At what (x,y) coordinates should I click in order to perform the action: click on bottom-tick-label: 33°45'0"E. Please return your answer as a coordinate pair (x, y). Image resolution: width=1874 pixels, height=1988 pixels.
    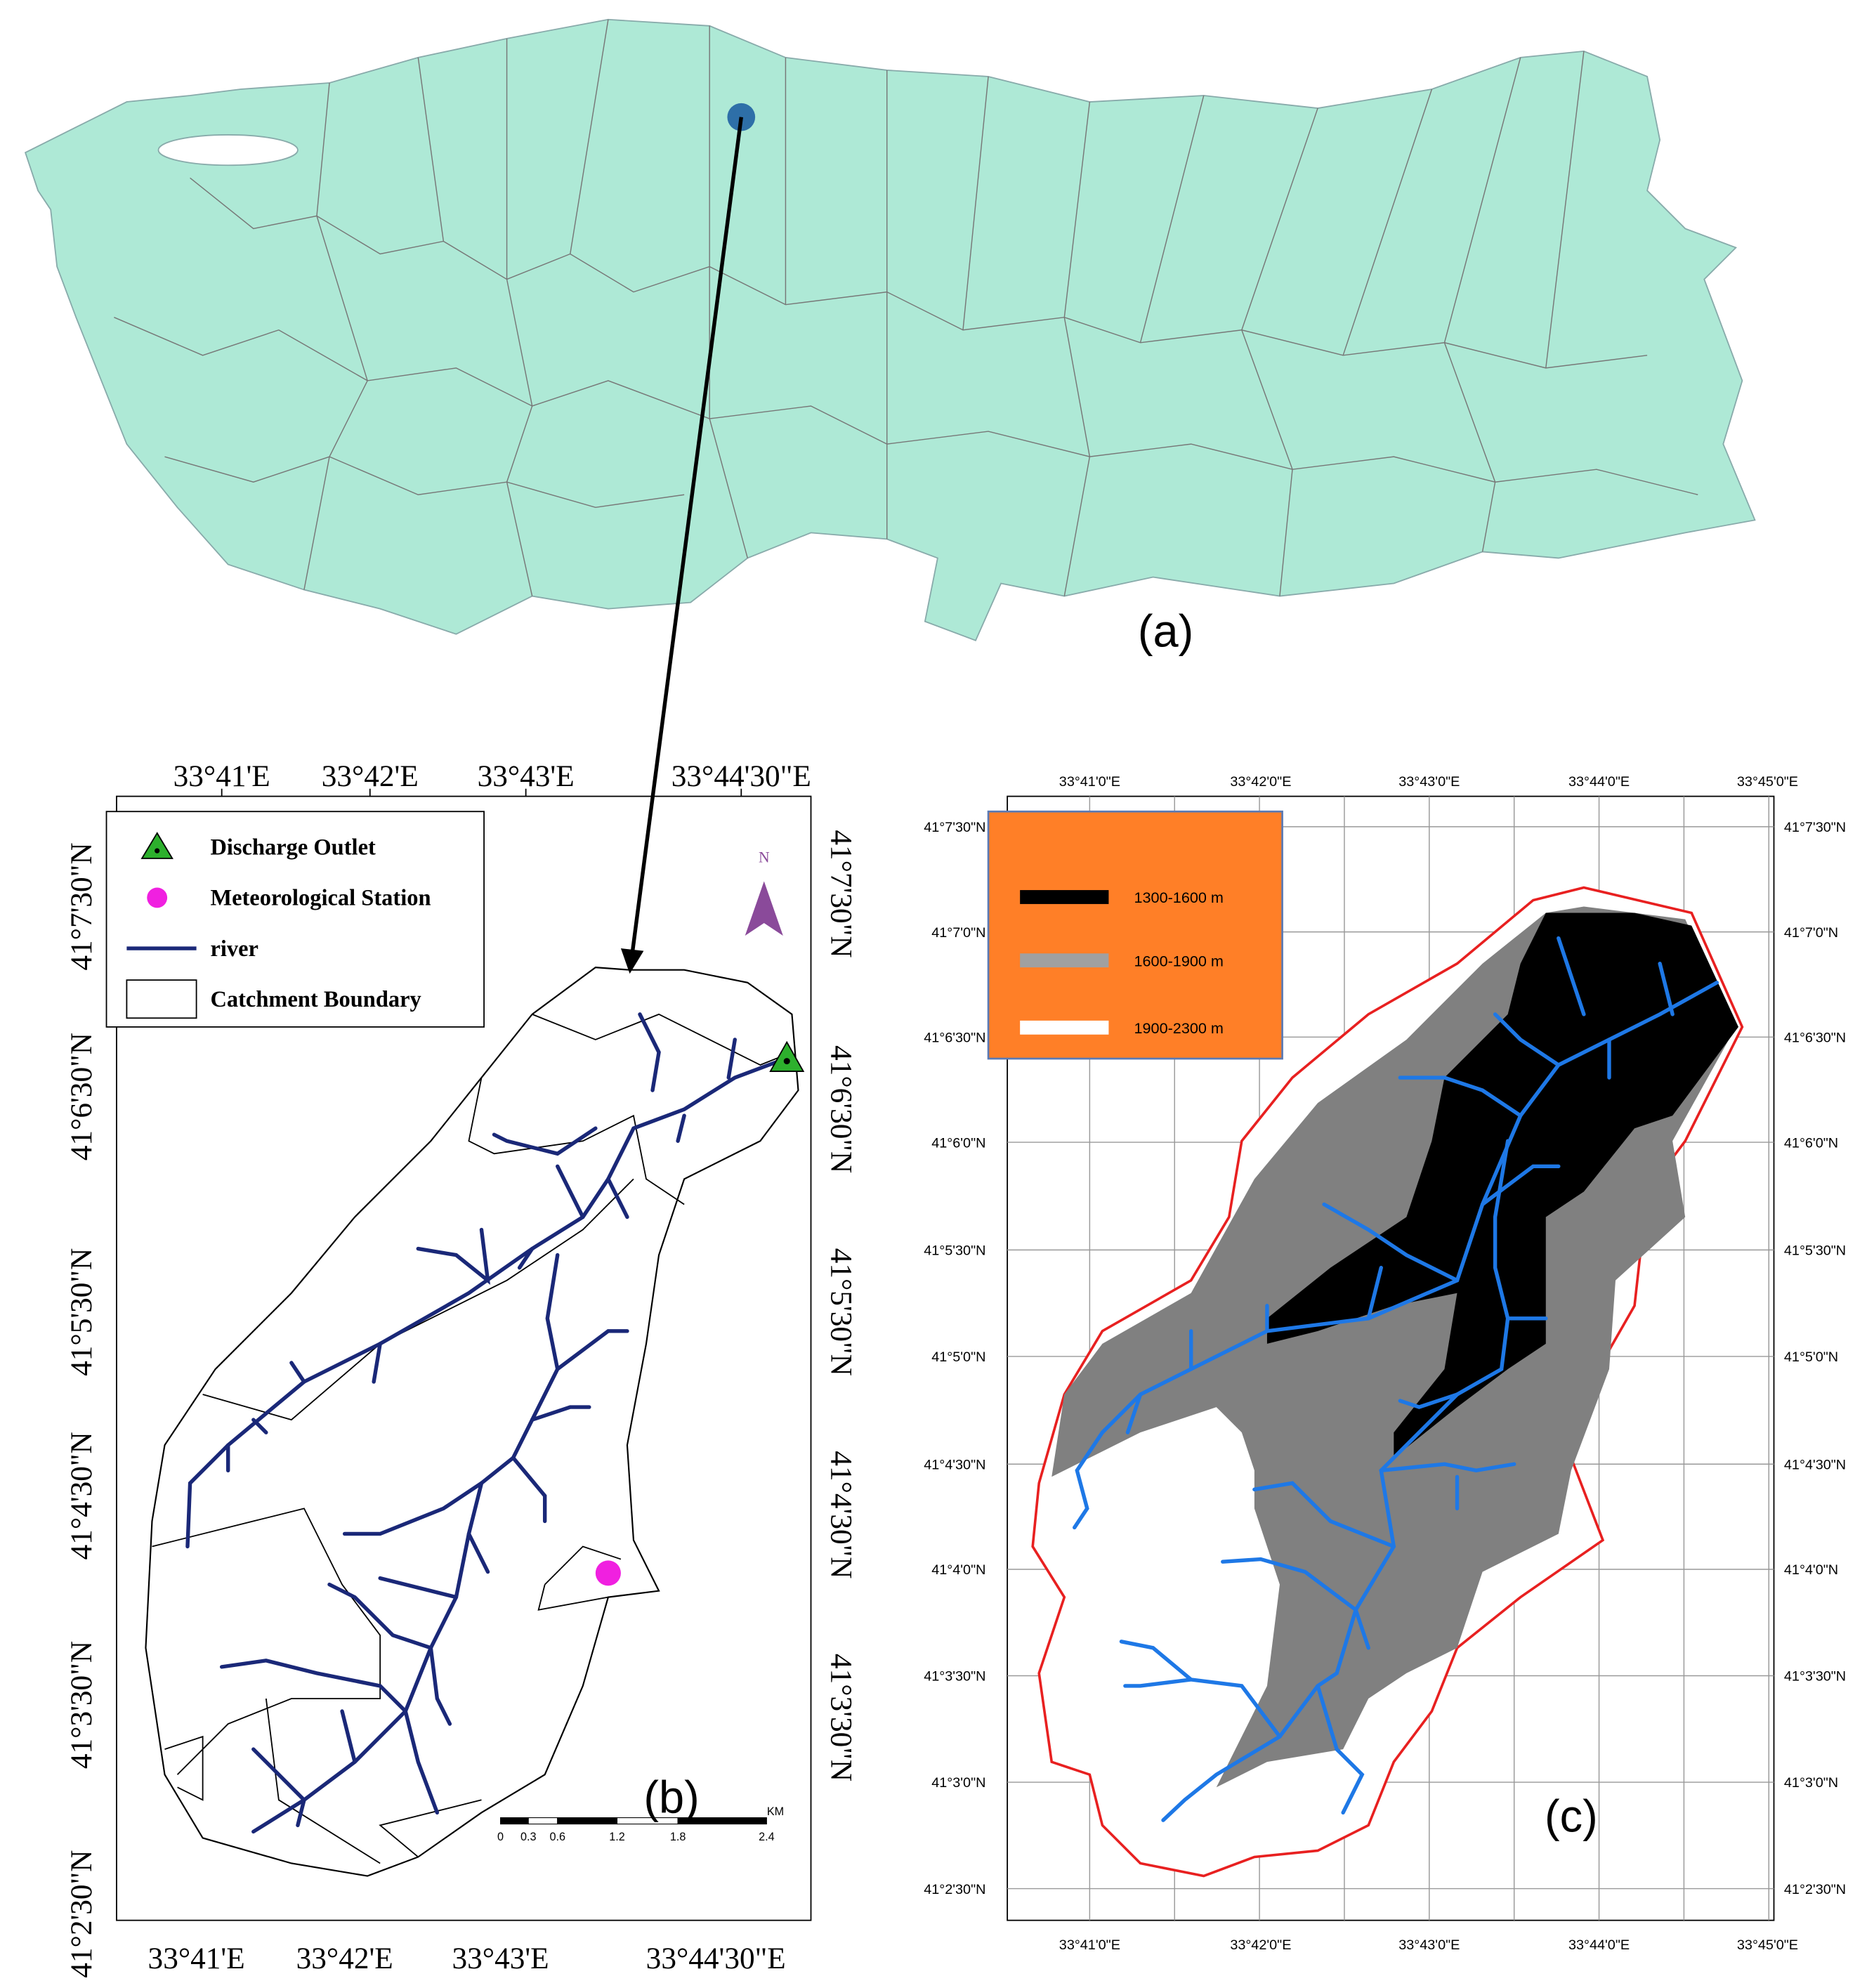
    Looking at the image, I should click on (1768, 1945).